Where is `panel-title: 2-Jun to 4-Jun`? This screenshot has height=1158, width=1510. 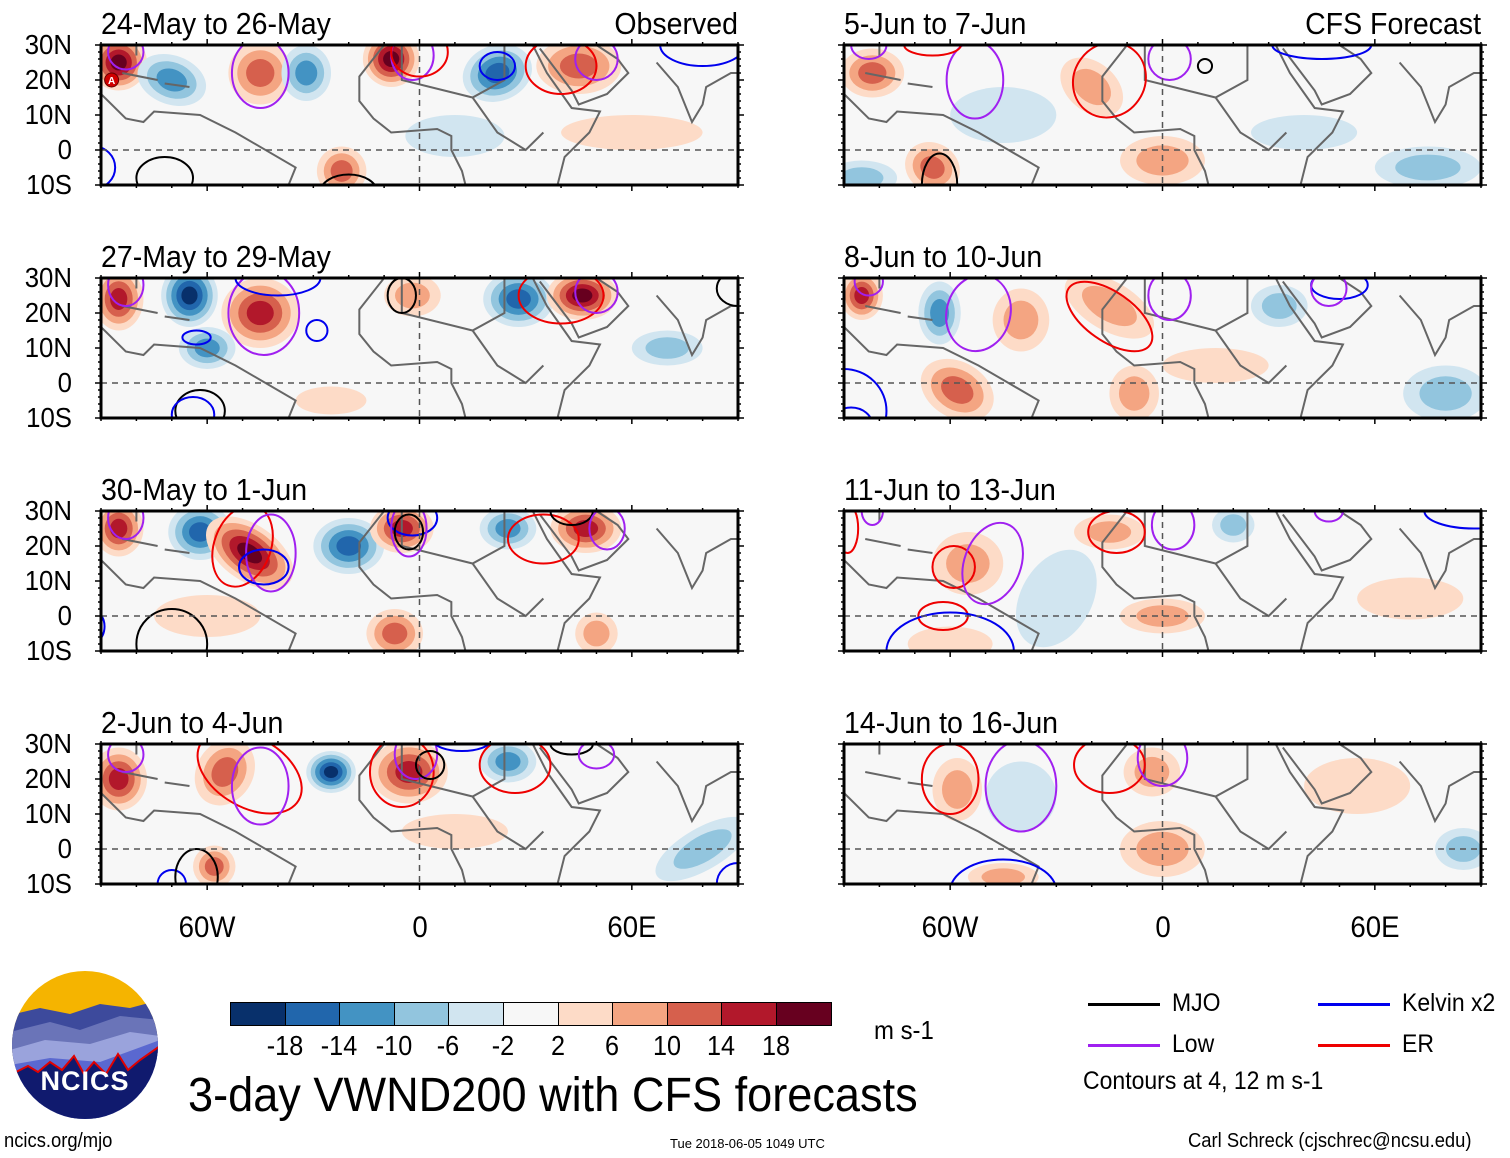 panel-title: 2-Jun to 4-Jun is located at coordinates (192, 722).